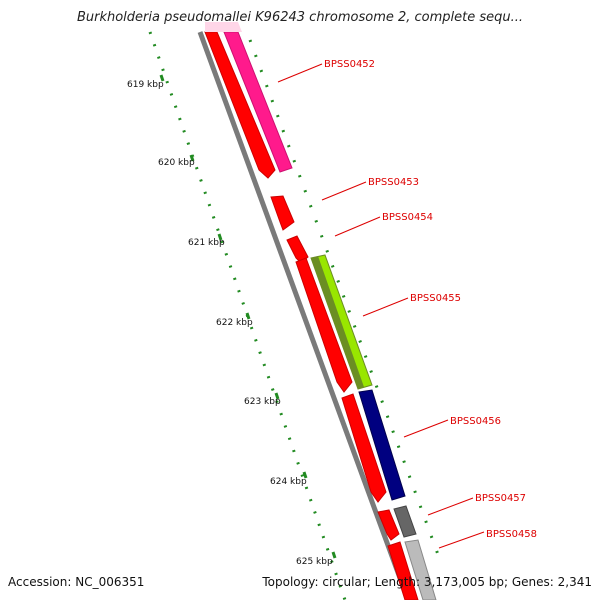 This screenshot has width=600, height=600. What do you see at coordinates (234, 323) in the screenshot?
I see `tick-label: 622 kbp` at bounding box center [234, 323].